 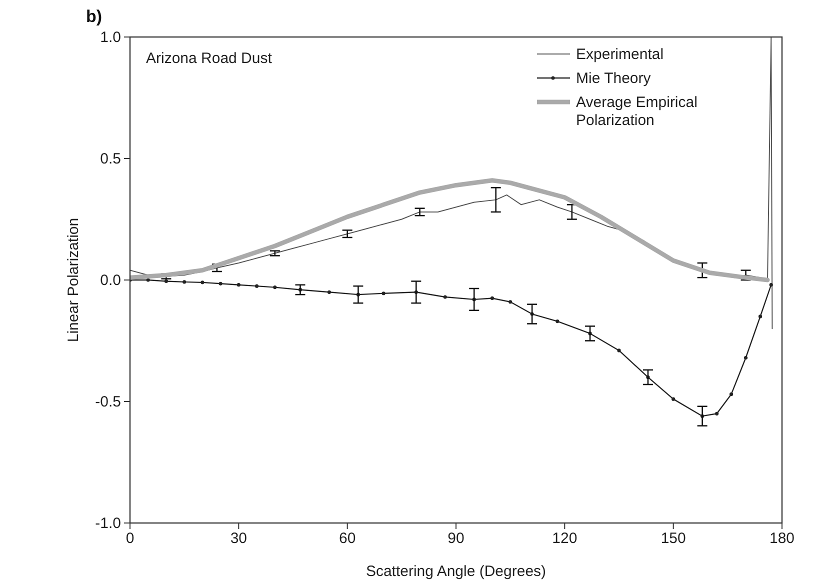 I want to click on y-tick-label: -0.5, so click(x=108, y=402).